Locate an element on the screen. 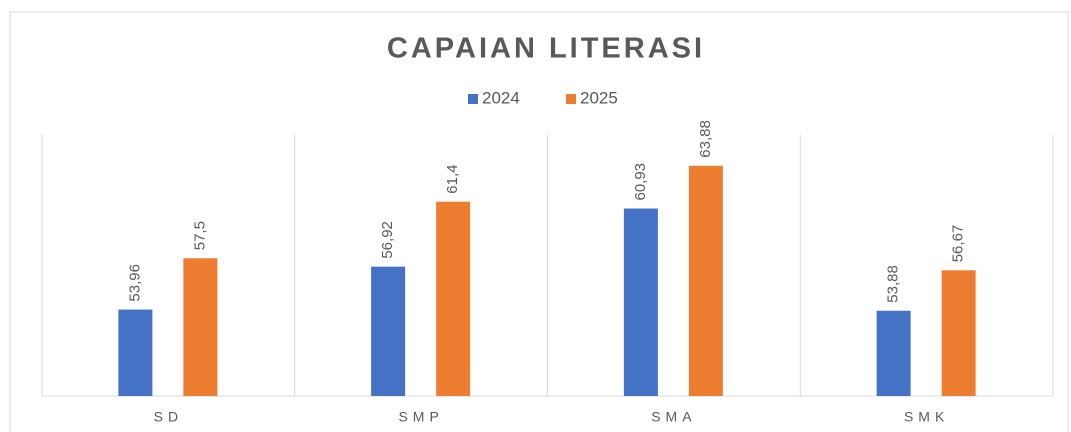 This screenshot has height=432, width=1071. data-label: 53,96 is located at coordinates (134, 283).